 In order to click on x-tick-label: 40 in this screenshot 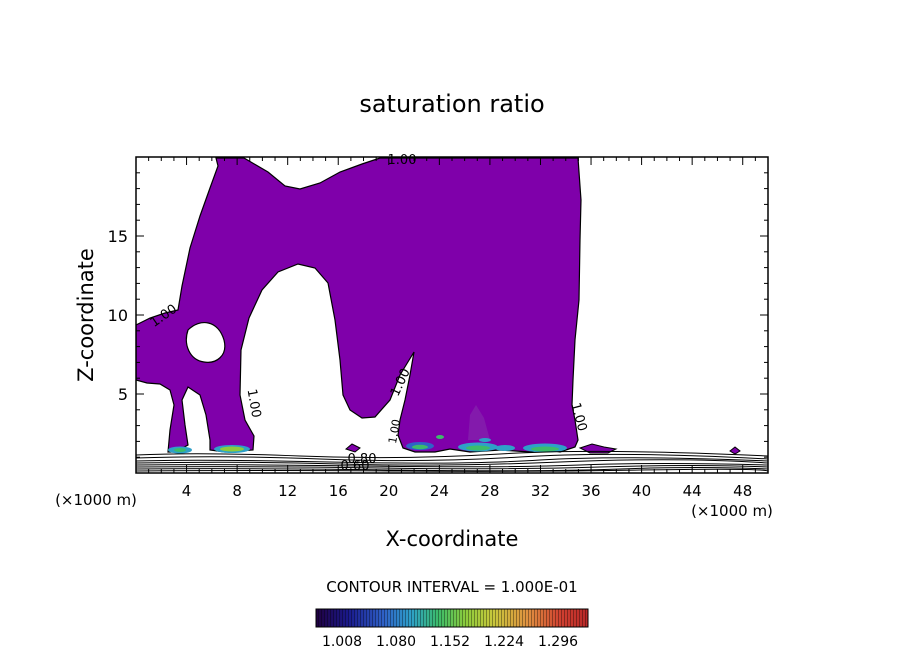, I will do `click(641, 491)`.